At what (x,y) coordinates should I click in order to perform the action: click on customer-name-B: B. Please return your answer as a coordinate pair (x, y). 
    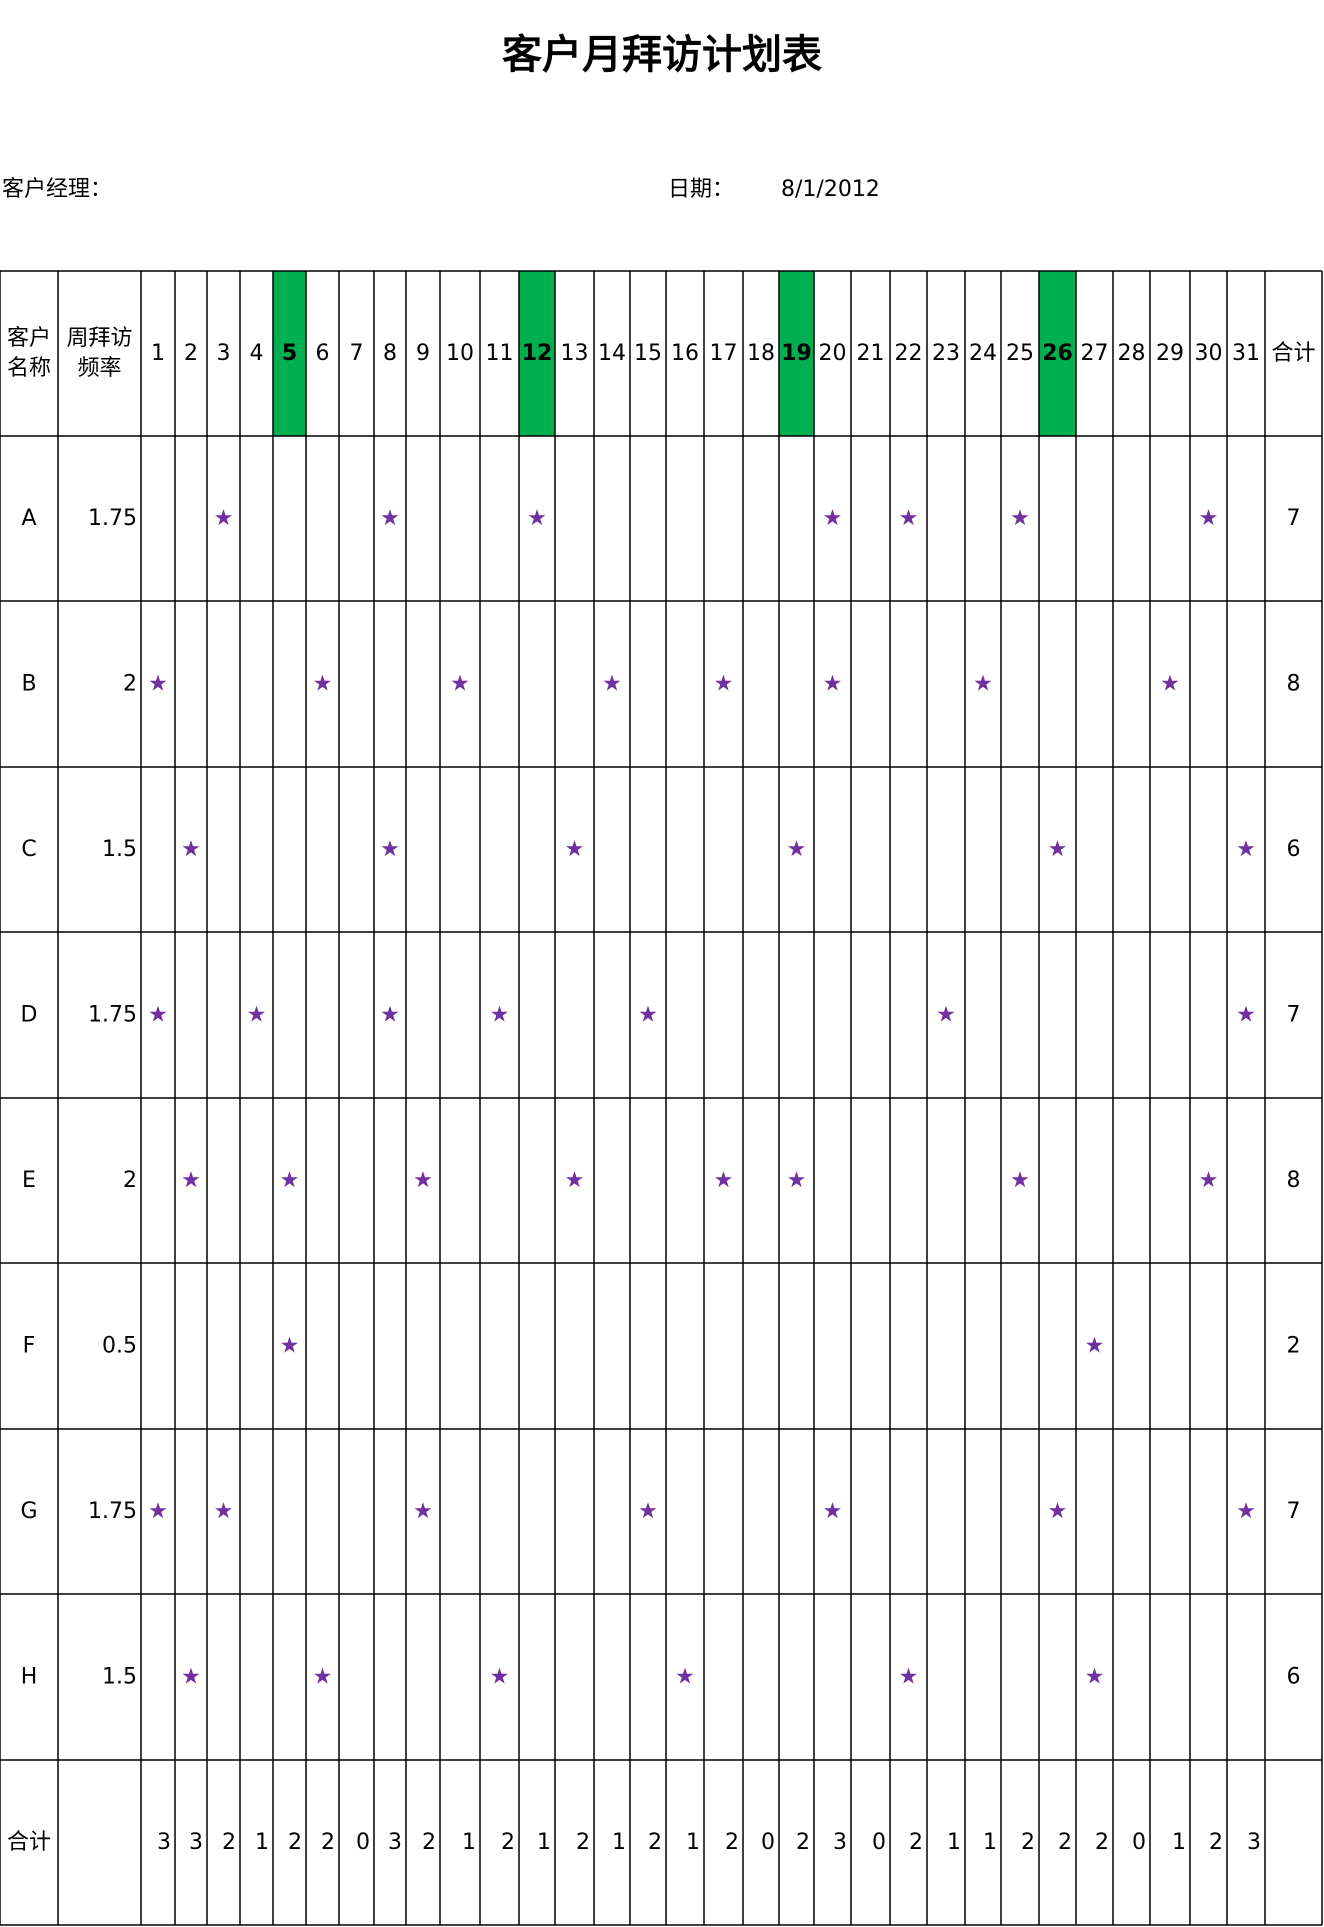
    Looking at the image, I should click on (28, 684).